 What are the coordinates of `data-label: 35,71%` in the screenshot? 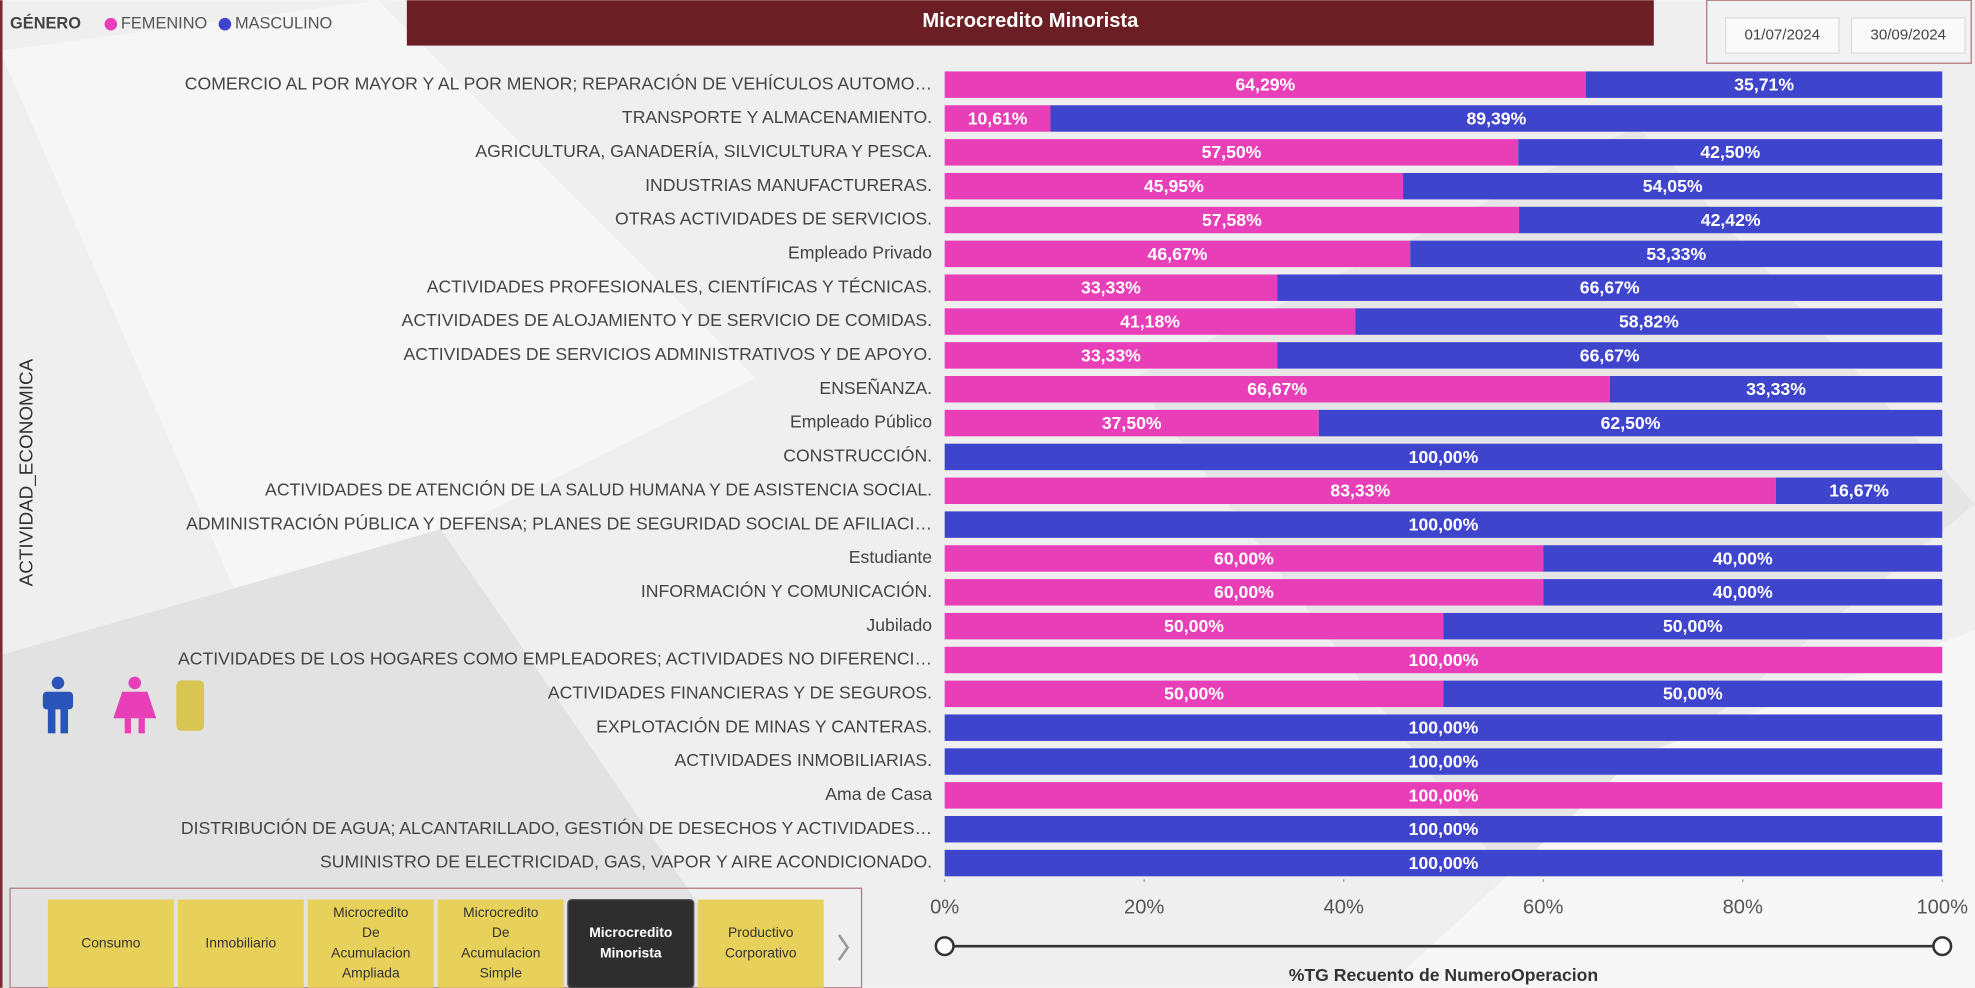 It's located at (1764, 85).